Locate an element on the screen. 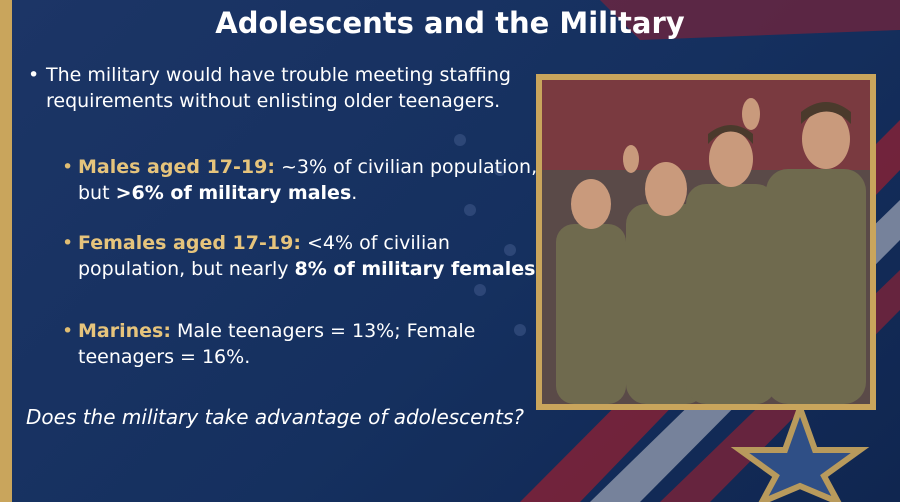 The height and width of the screenshot is (502, 900). text-run: <4% of civilian population, but nearly is located at coordinates (264, 256).